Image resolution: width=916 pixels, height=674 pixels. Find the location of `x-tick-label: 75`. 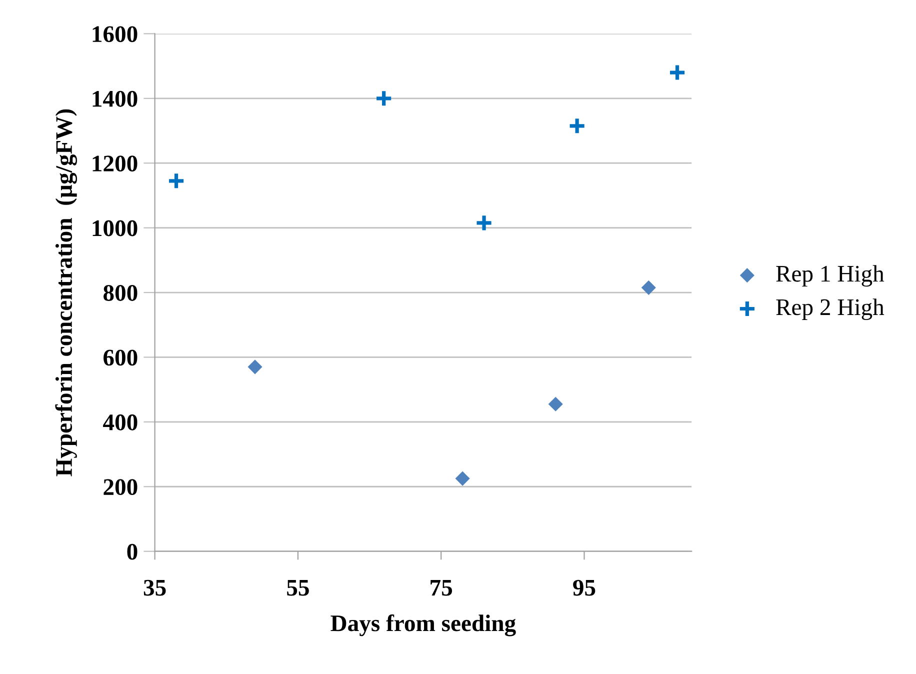

x-tick-label: 75 is located at coordinates (441, 588).